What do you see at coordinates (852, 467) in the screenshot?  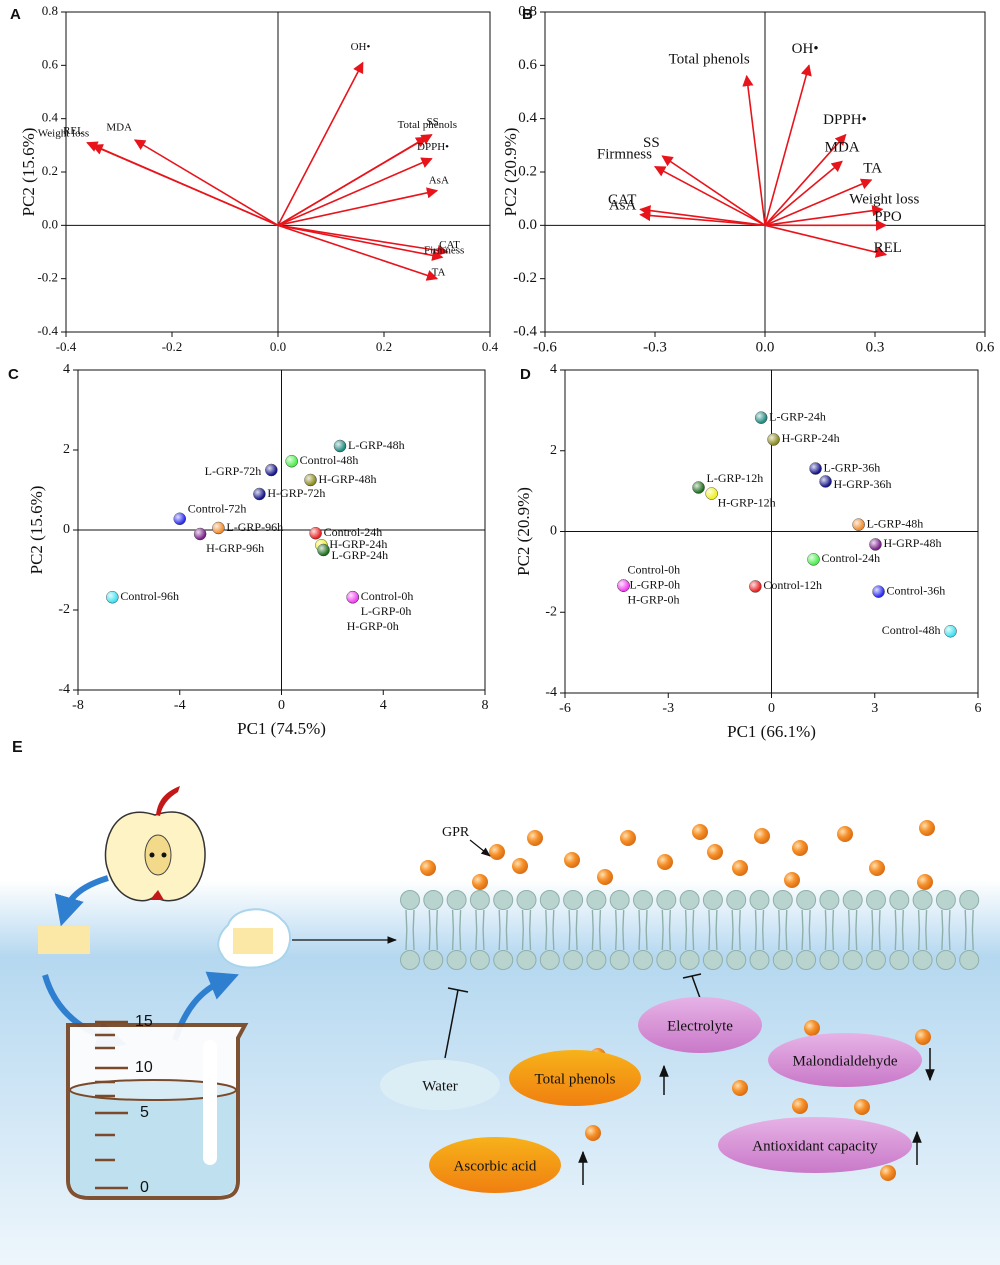 I see `point-label: L-GRP-36h` at bounding box center [852, 467].